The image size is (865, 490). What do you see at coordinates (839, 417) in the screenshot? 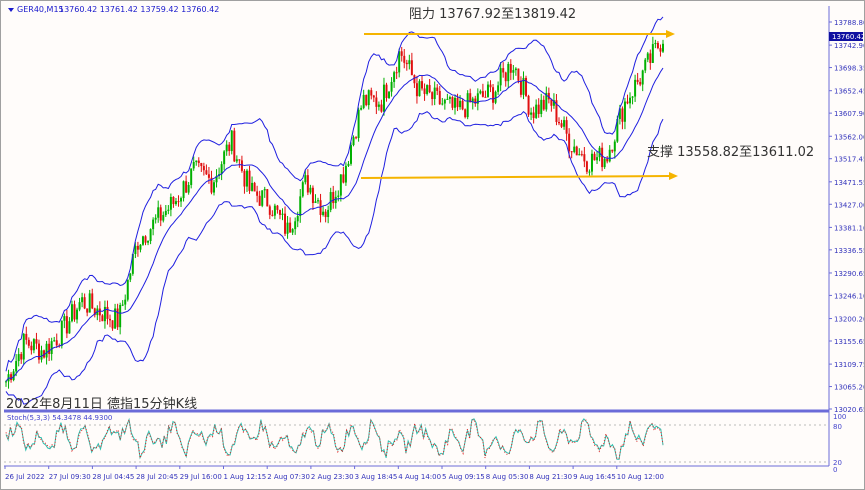
I see `level-100: 100` at bounding box center [839, 417].